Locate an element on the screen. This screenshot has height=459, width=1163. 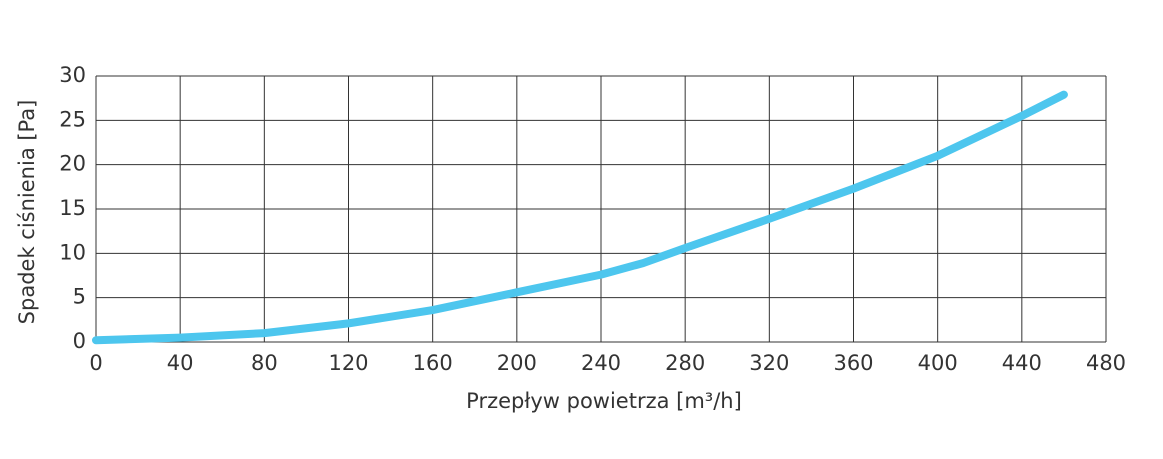
x-tick-label: 200 is located at coordinates (517, 363).